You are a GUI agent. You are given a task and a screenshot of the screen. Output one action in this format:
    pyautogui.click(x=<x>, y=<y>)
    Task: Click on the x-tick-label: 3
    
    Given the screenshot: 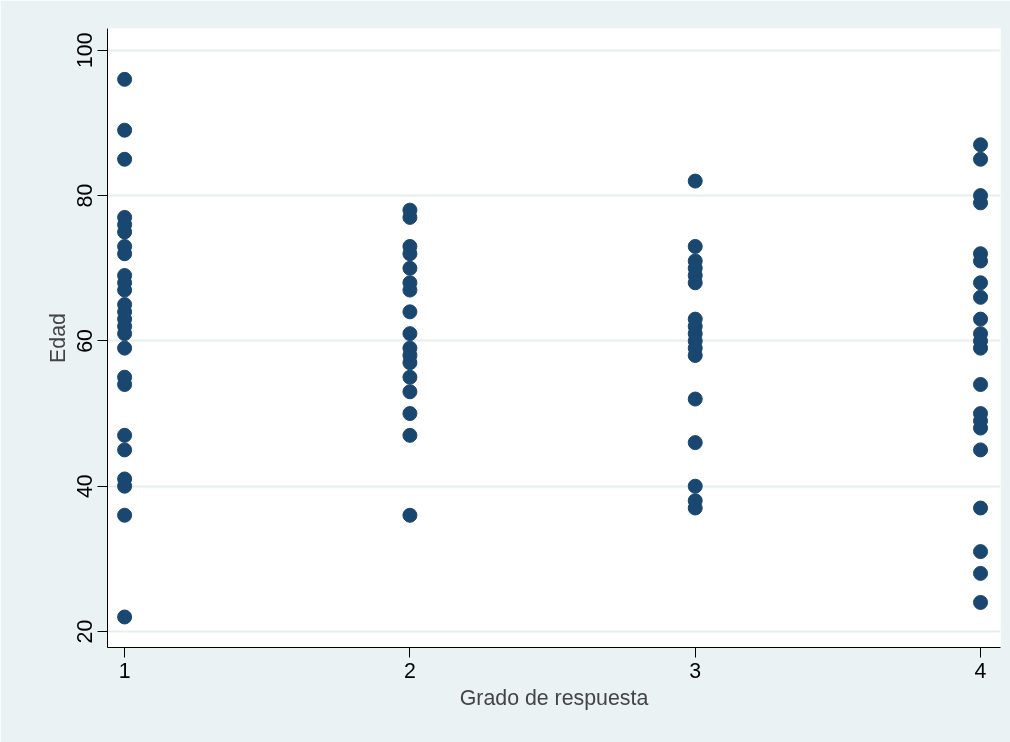 What is the action you would take?
    pyautogui.click(x=695, y=670)
    